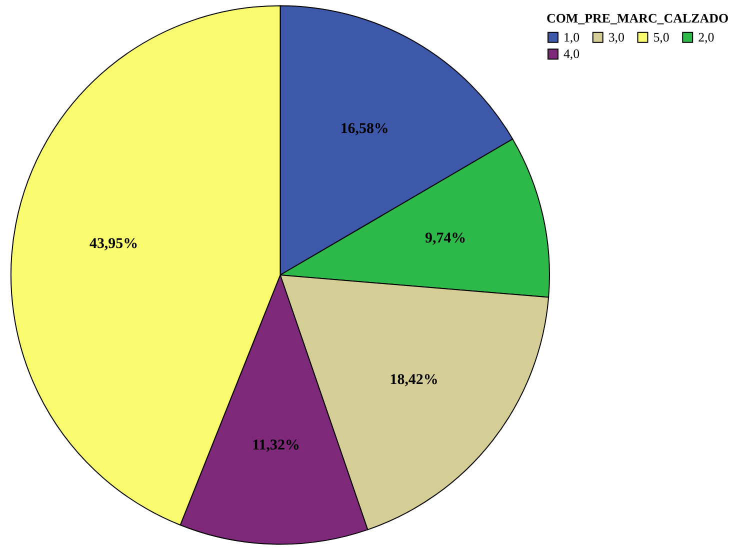 This screenshot has height=553, width=729. Describe the element at coordinates (414, 380) in the screenshot. I see `data-label: 18,42%` at that location.